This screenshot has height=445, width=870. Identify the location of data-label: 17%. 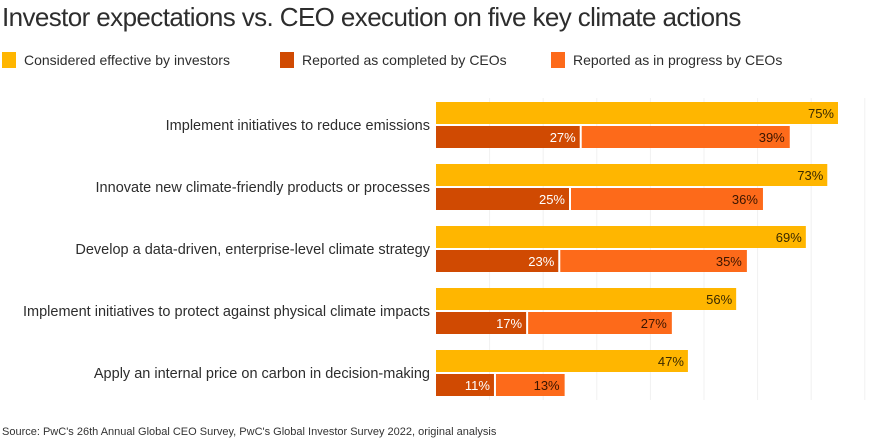
(509, 323).